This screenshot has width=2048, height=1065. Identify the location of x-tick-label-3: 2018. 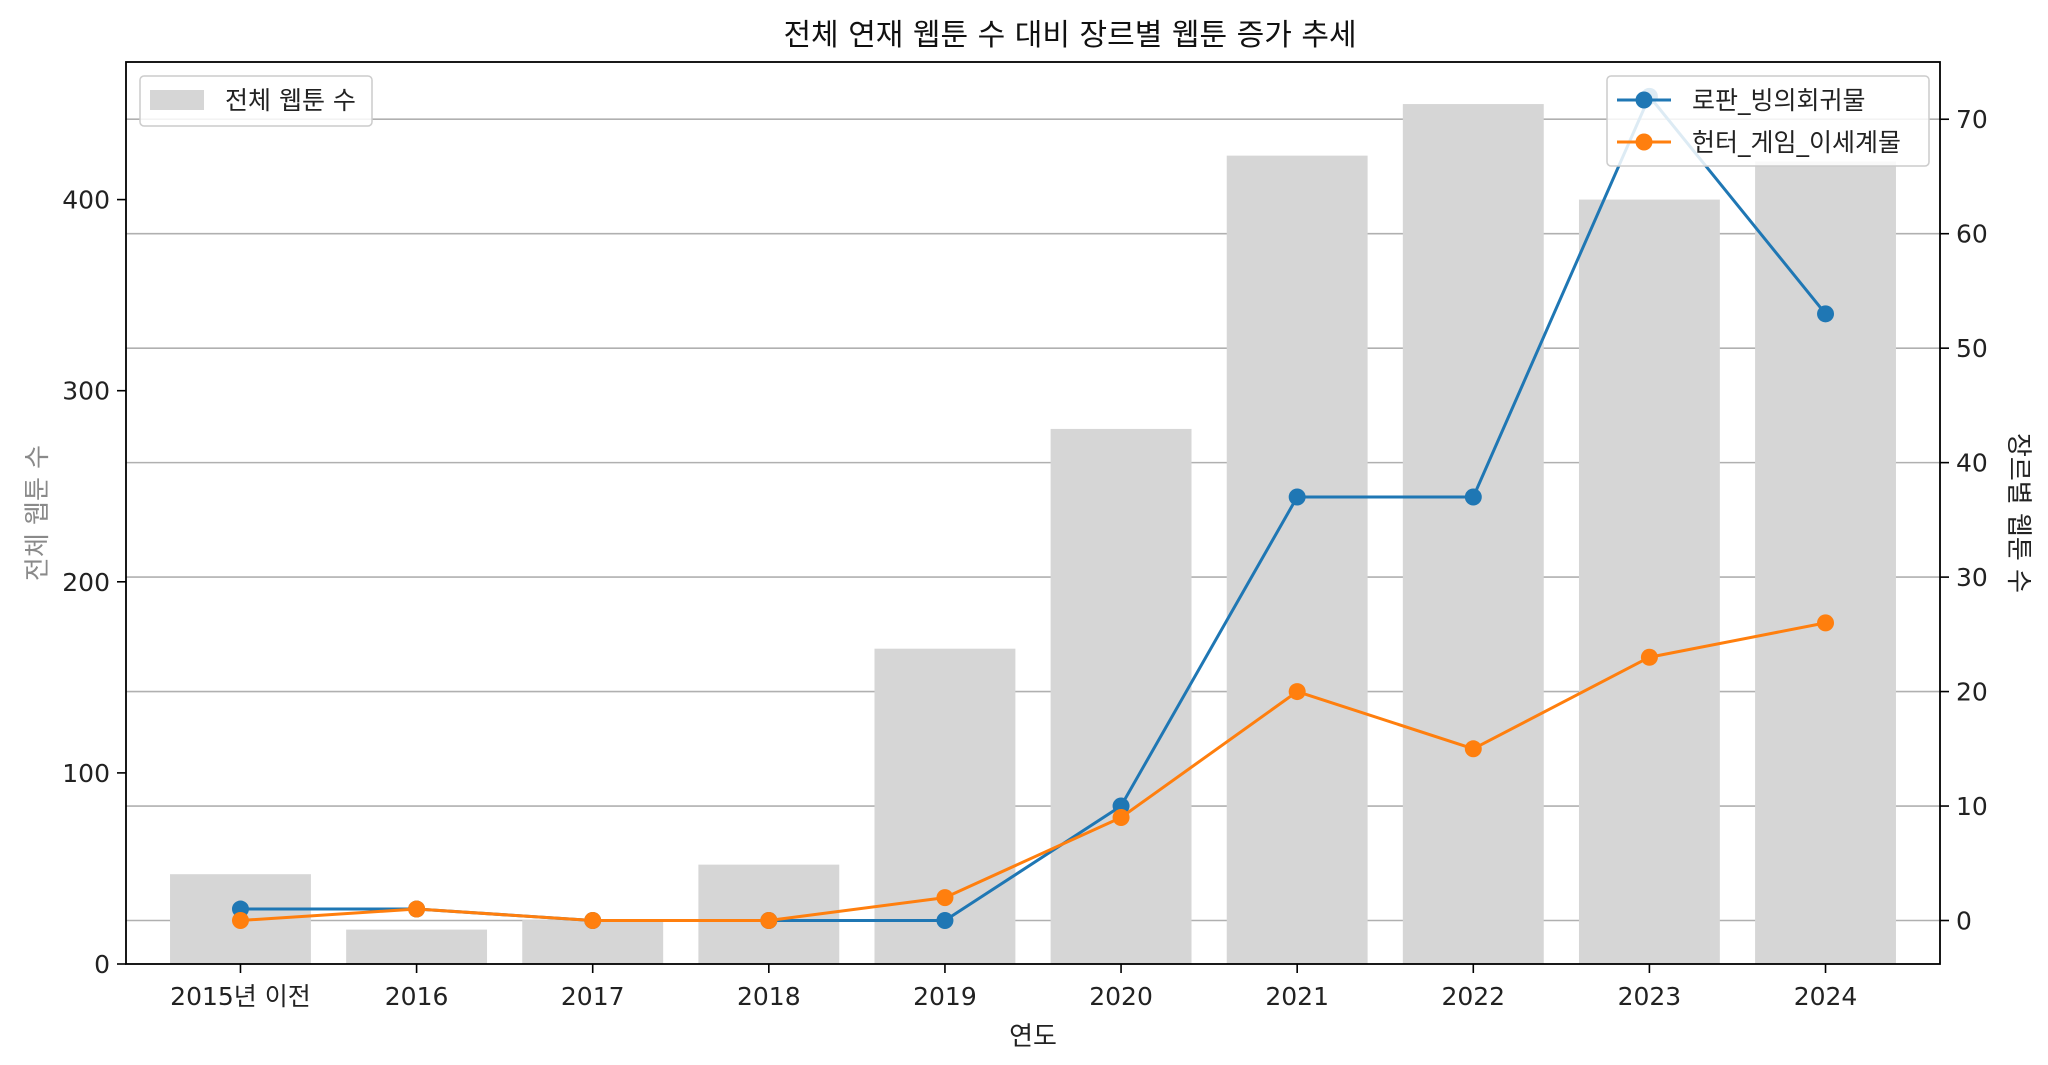
(769, 996).